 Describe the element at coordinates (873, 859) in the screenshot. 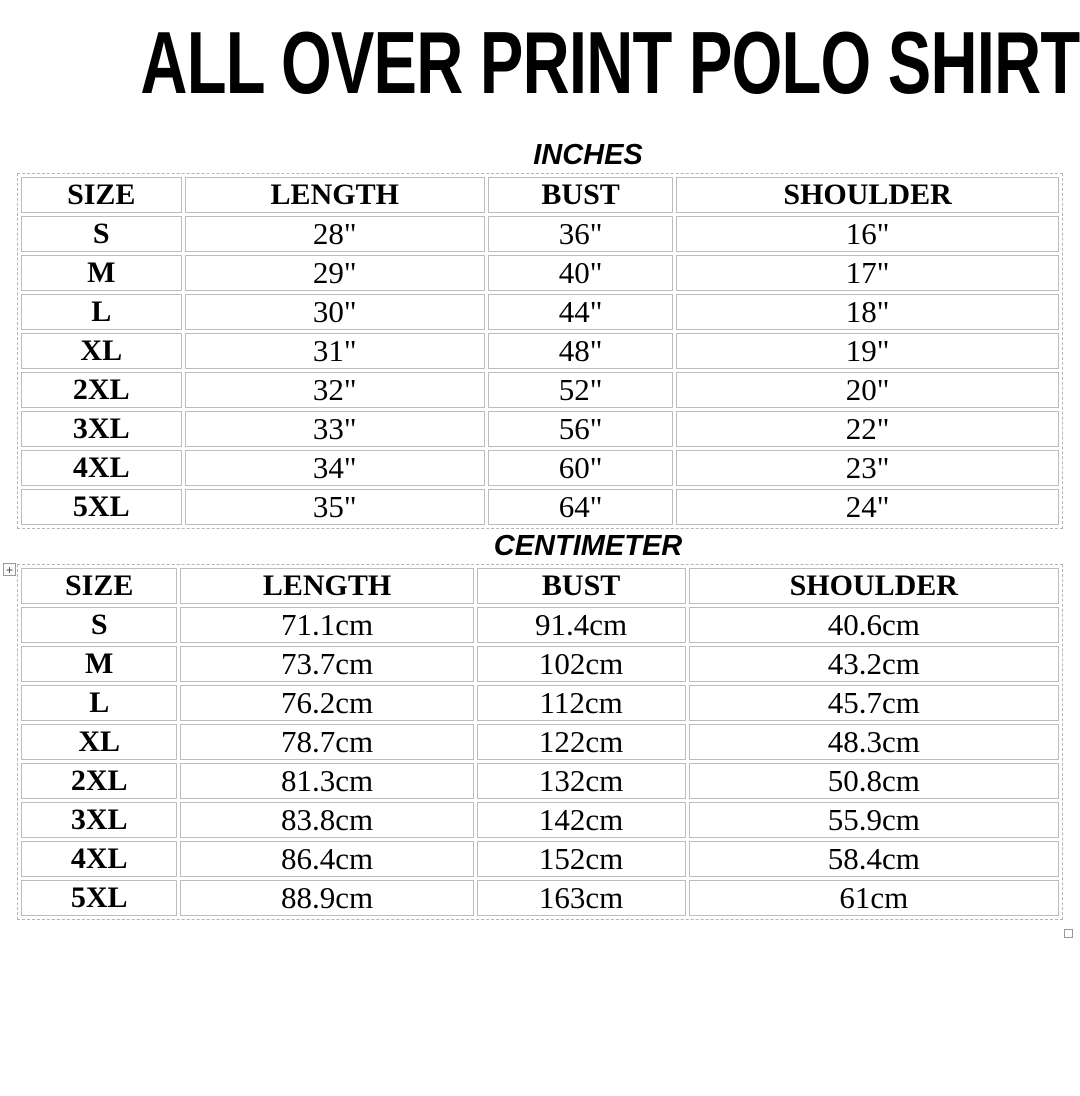

I see `measurement-cell: 58.4cm` at that location.